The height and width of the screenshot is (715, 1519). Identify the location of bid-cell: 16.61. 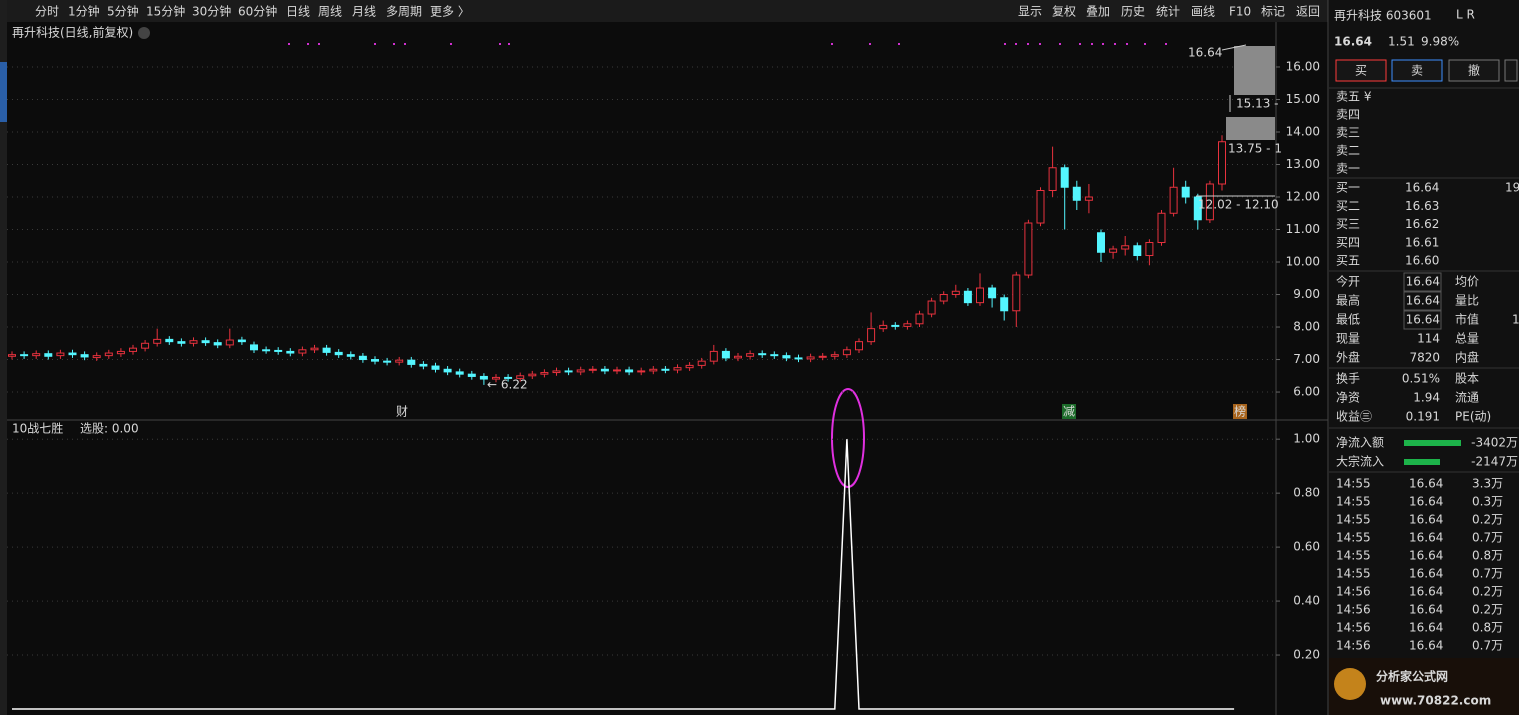
(1422, 242).